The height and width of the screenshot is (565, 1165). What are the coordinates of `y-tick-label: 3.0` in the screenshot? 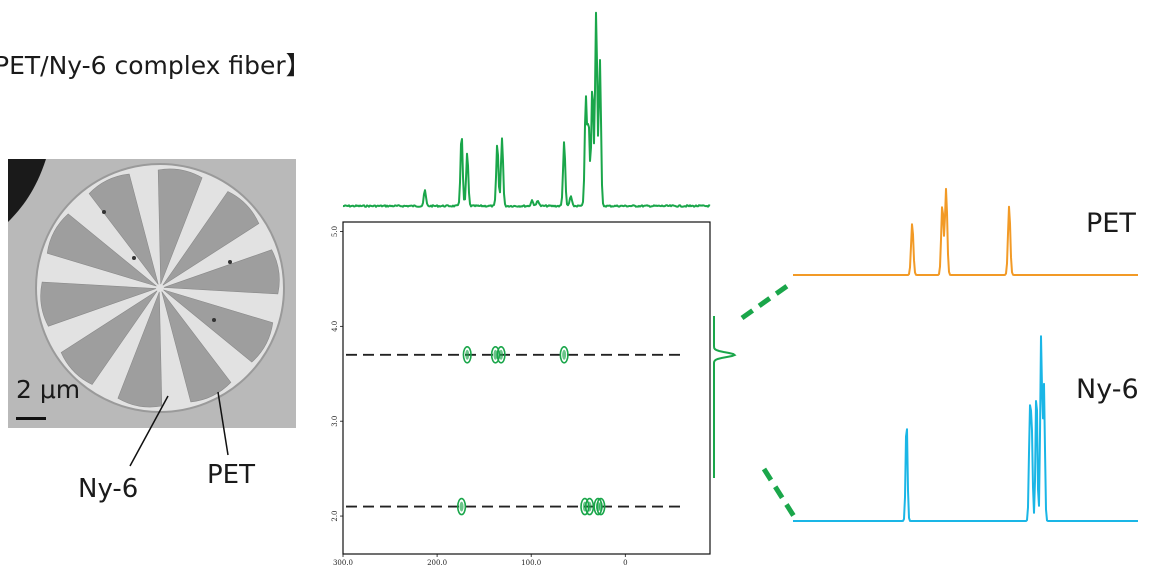 It's located at (335, 421).